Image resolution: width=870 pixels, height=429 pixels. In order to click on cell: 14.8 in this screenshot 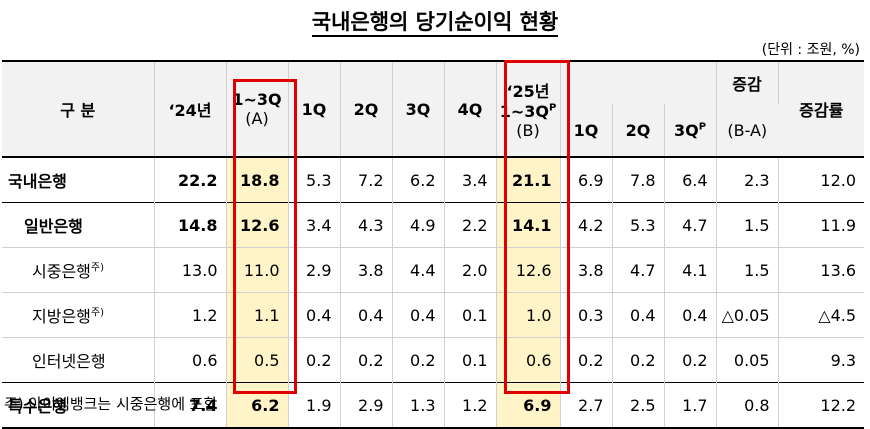, I will do `click(190, 225)`.